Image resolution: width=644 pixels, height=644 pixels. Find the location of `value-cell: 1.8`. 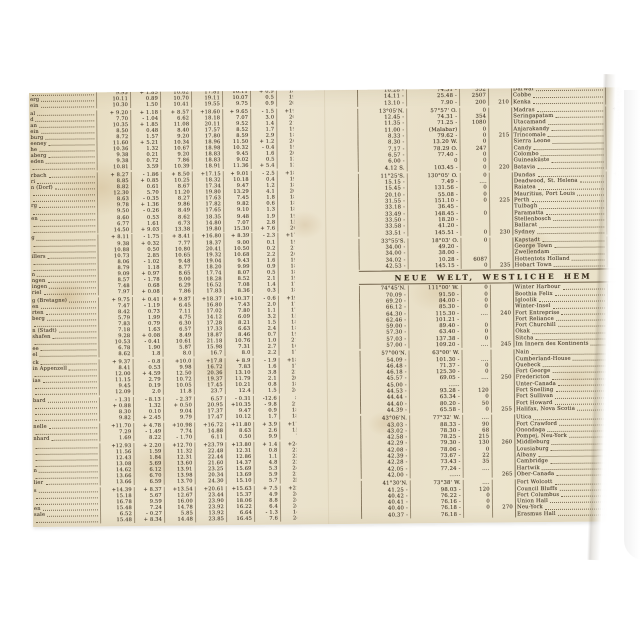

value-cell: 1.8 is located at coordinates (147, 354).